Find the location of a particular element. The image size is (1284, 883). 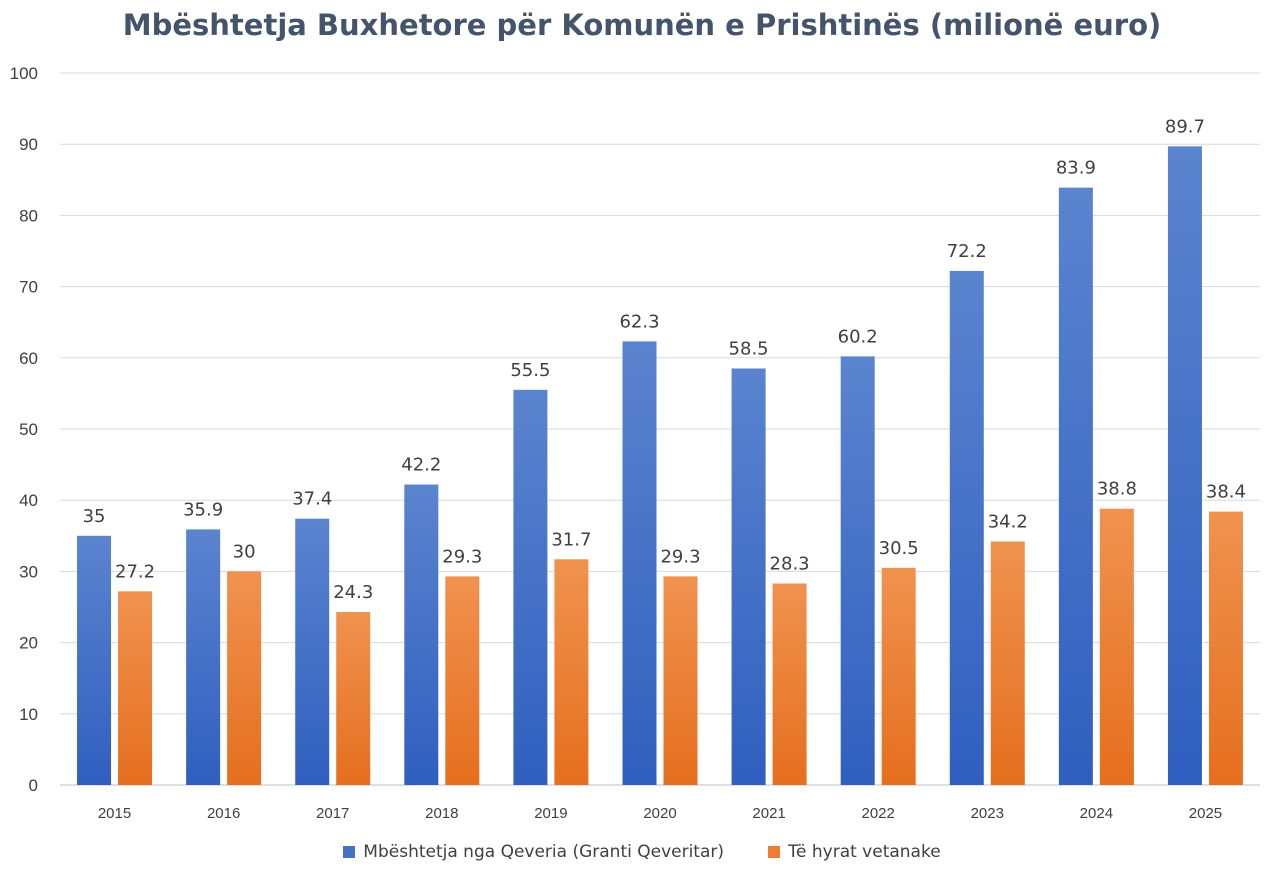

bar-granti-2019 is located at coordinates (530, 587).